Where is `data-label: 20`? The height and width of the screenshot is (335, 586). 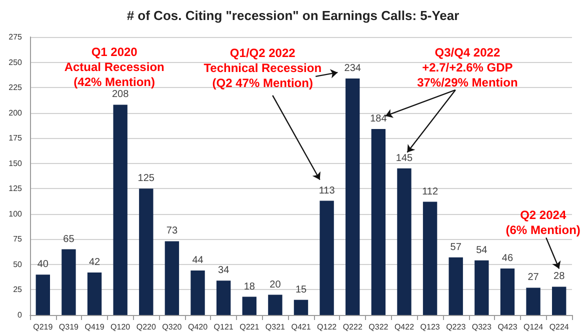
data-label: 20 is located at coordinates (276, 284).